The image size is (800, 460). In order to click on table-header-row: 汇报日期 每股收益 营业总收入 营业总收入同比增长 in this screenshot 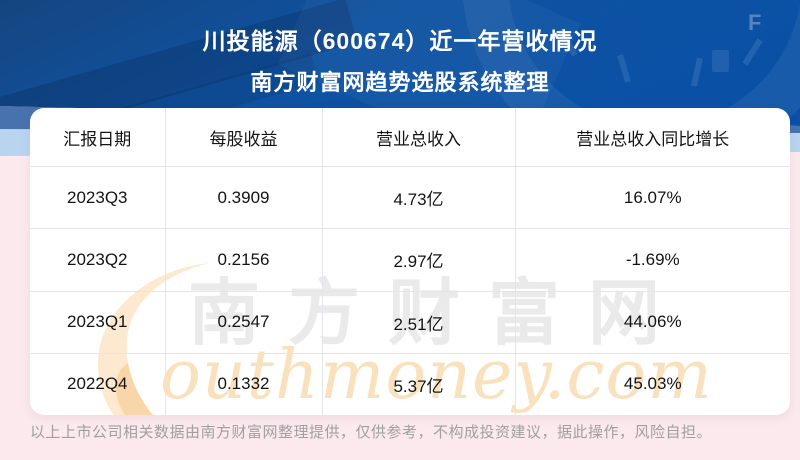, I will do `click(410, 137)`.